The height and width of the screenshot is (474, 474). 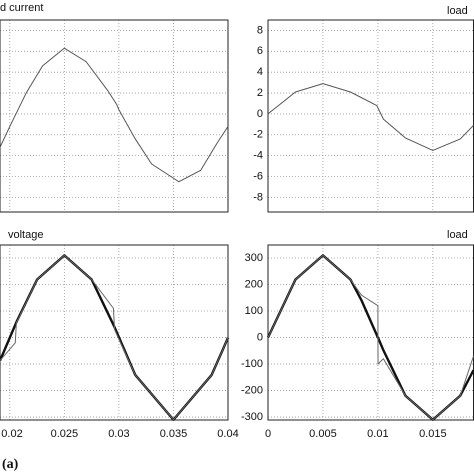 I want to click on y-tick-label: 8, so click(x=260, y=30).